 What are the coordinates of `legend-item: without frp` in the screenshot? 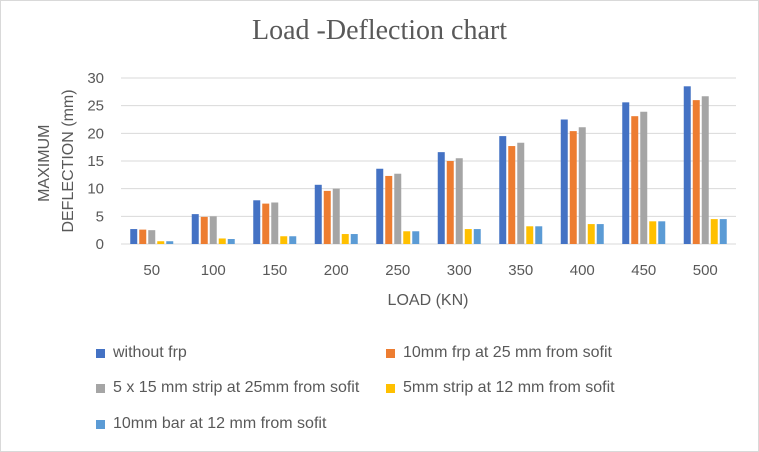 It's located at (141, 353).